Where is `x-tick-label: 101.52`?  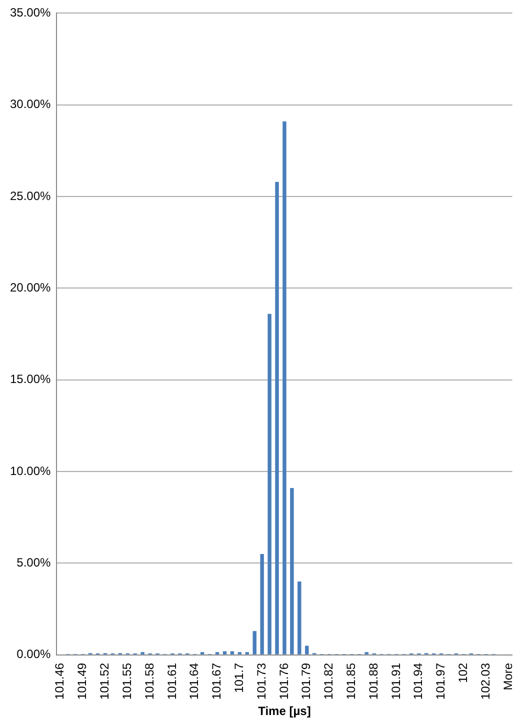 x-tick-label: 101.52 is located at coordinates (105, 681).